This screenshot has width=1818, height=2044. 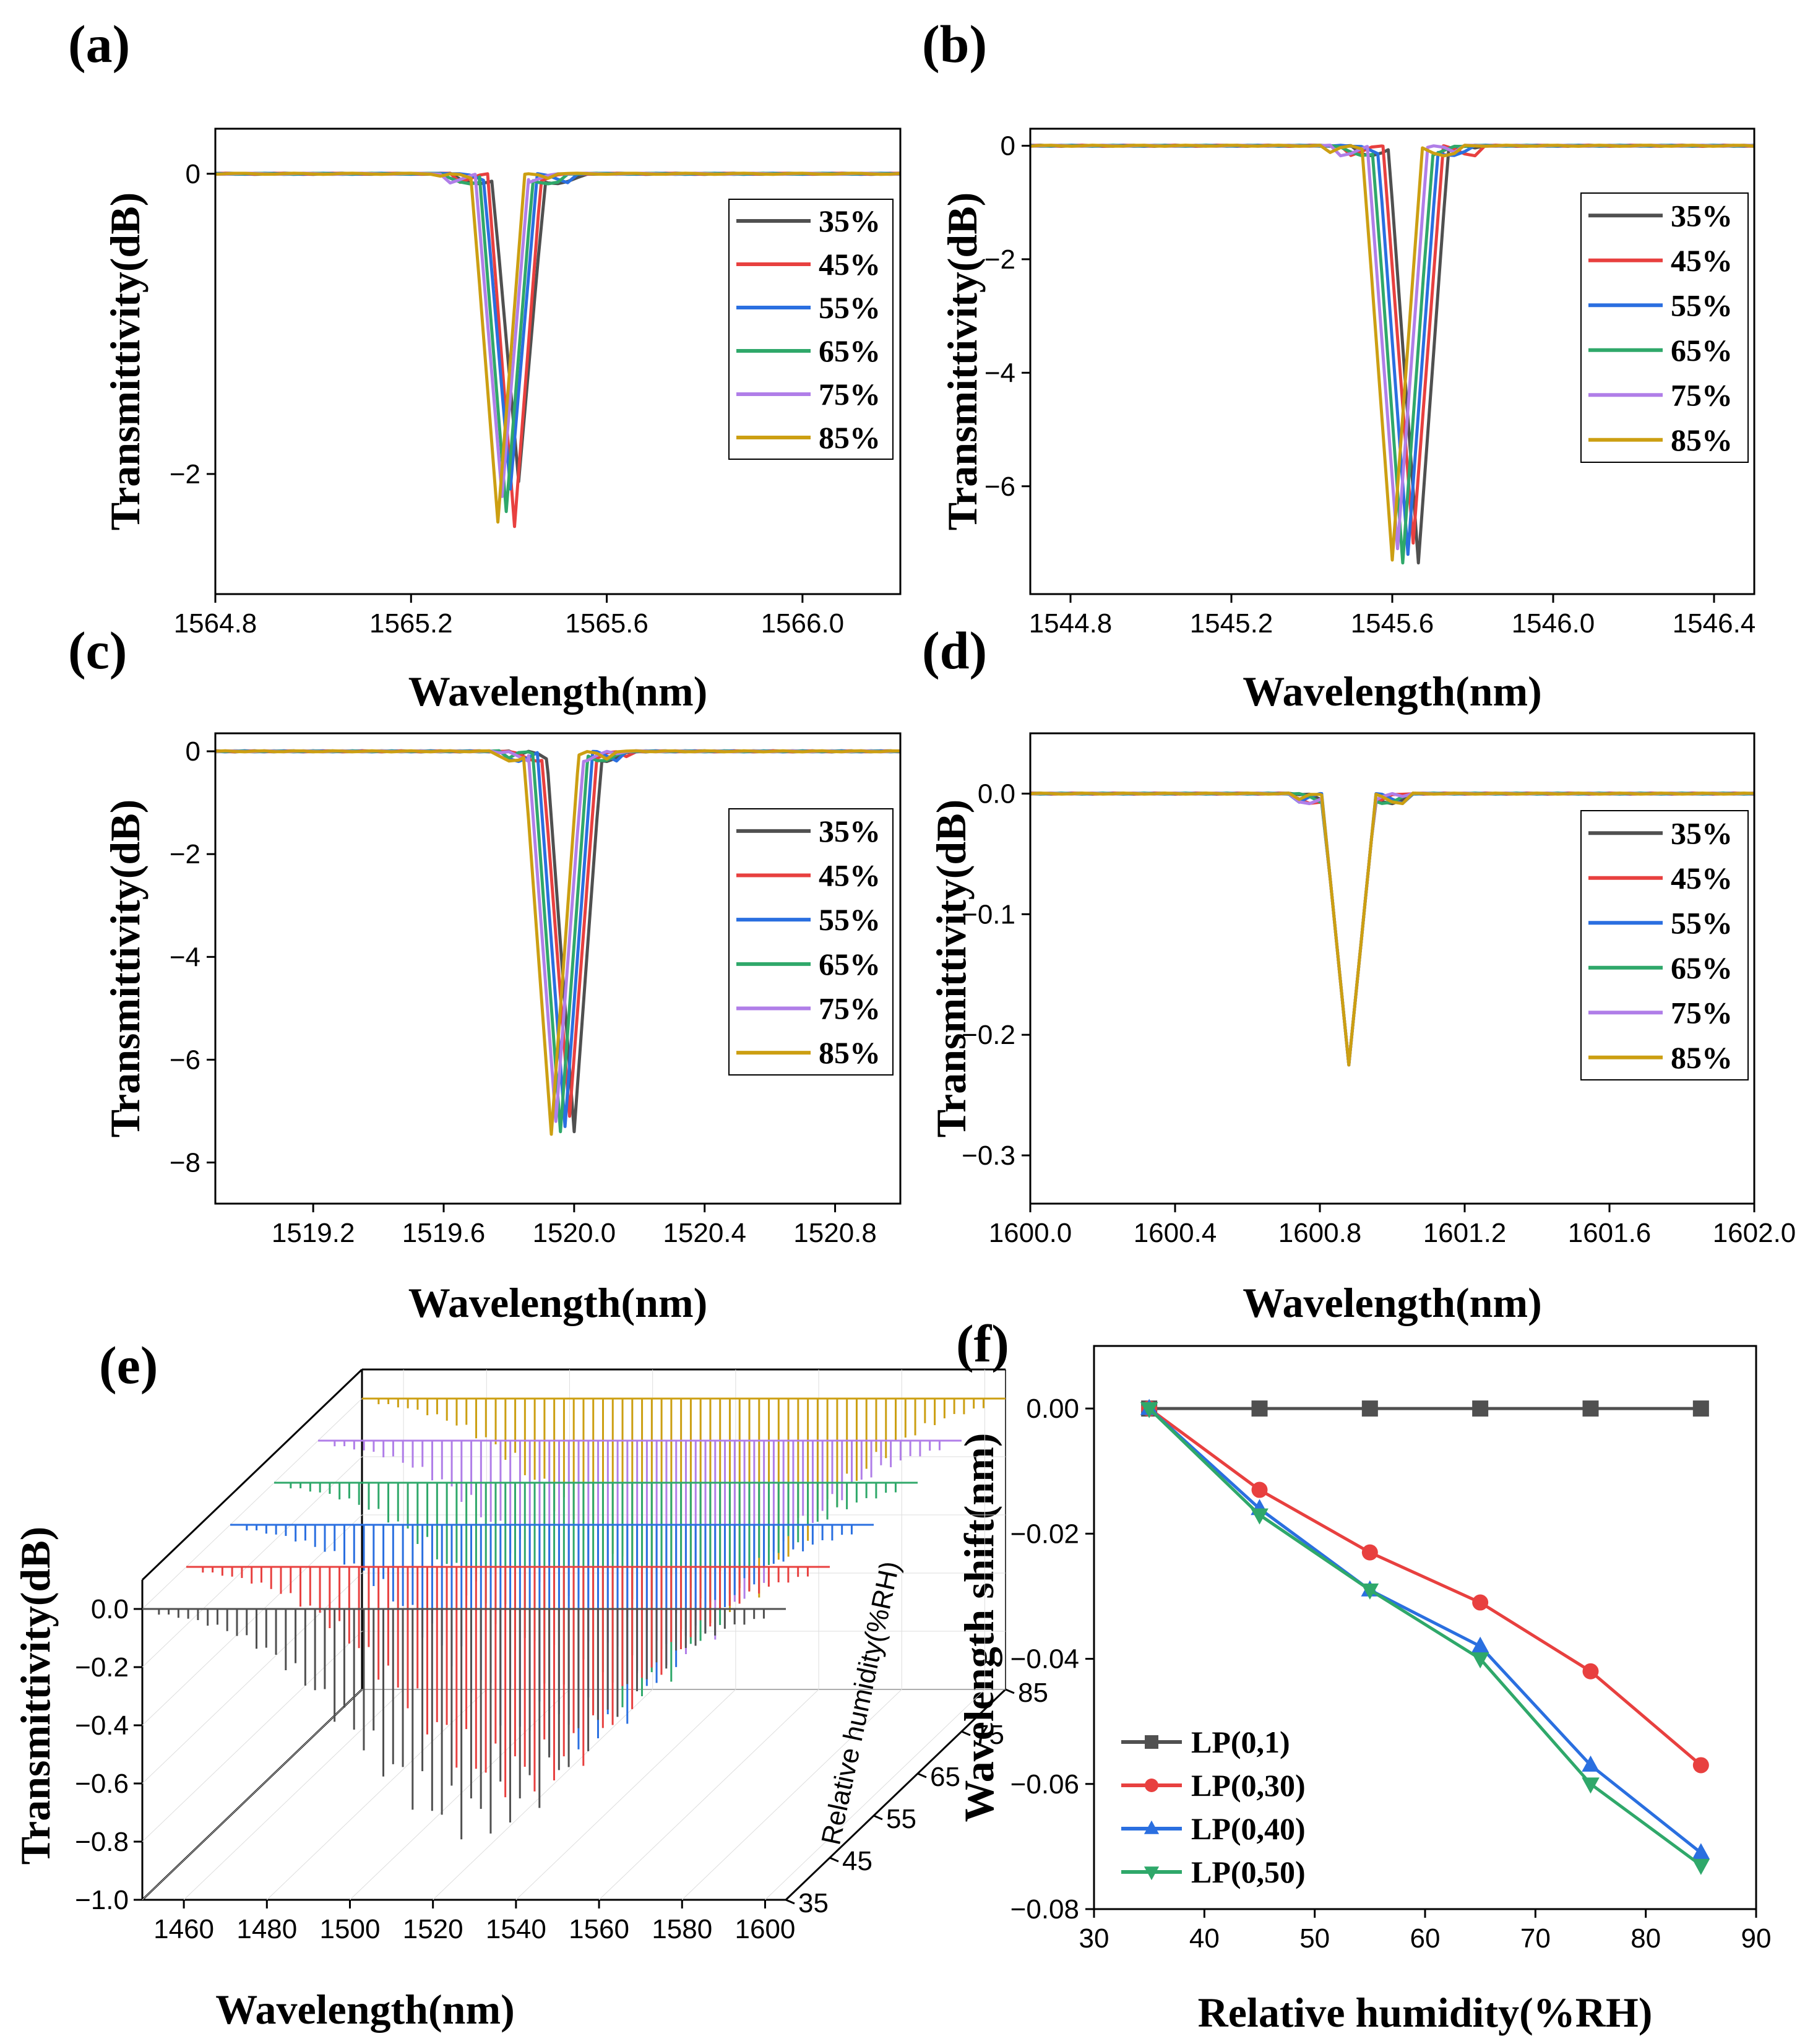 What do you see at coordinates (102, 1842) in the screenshot?
I see `y-tick-label: −0.8` at bounding box center [102, 1842].